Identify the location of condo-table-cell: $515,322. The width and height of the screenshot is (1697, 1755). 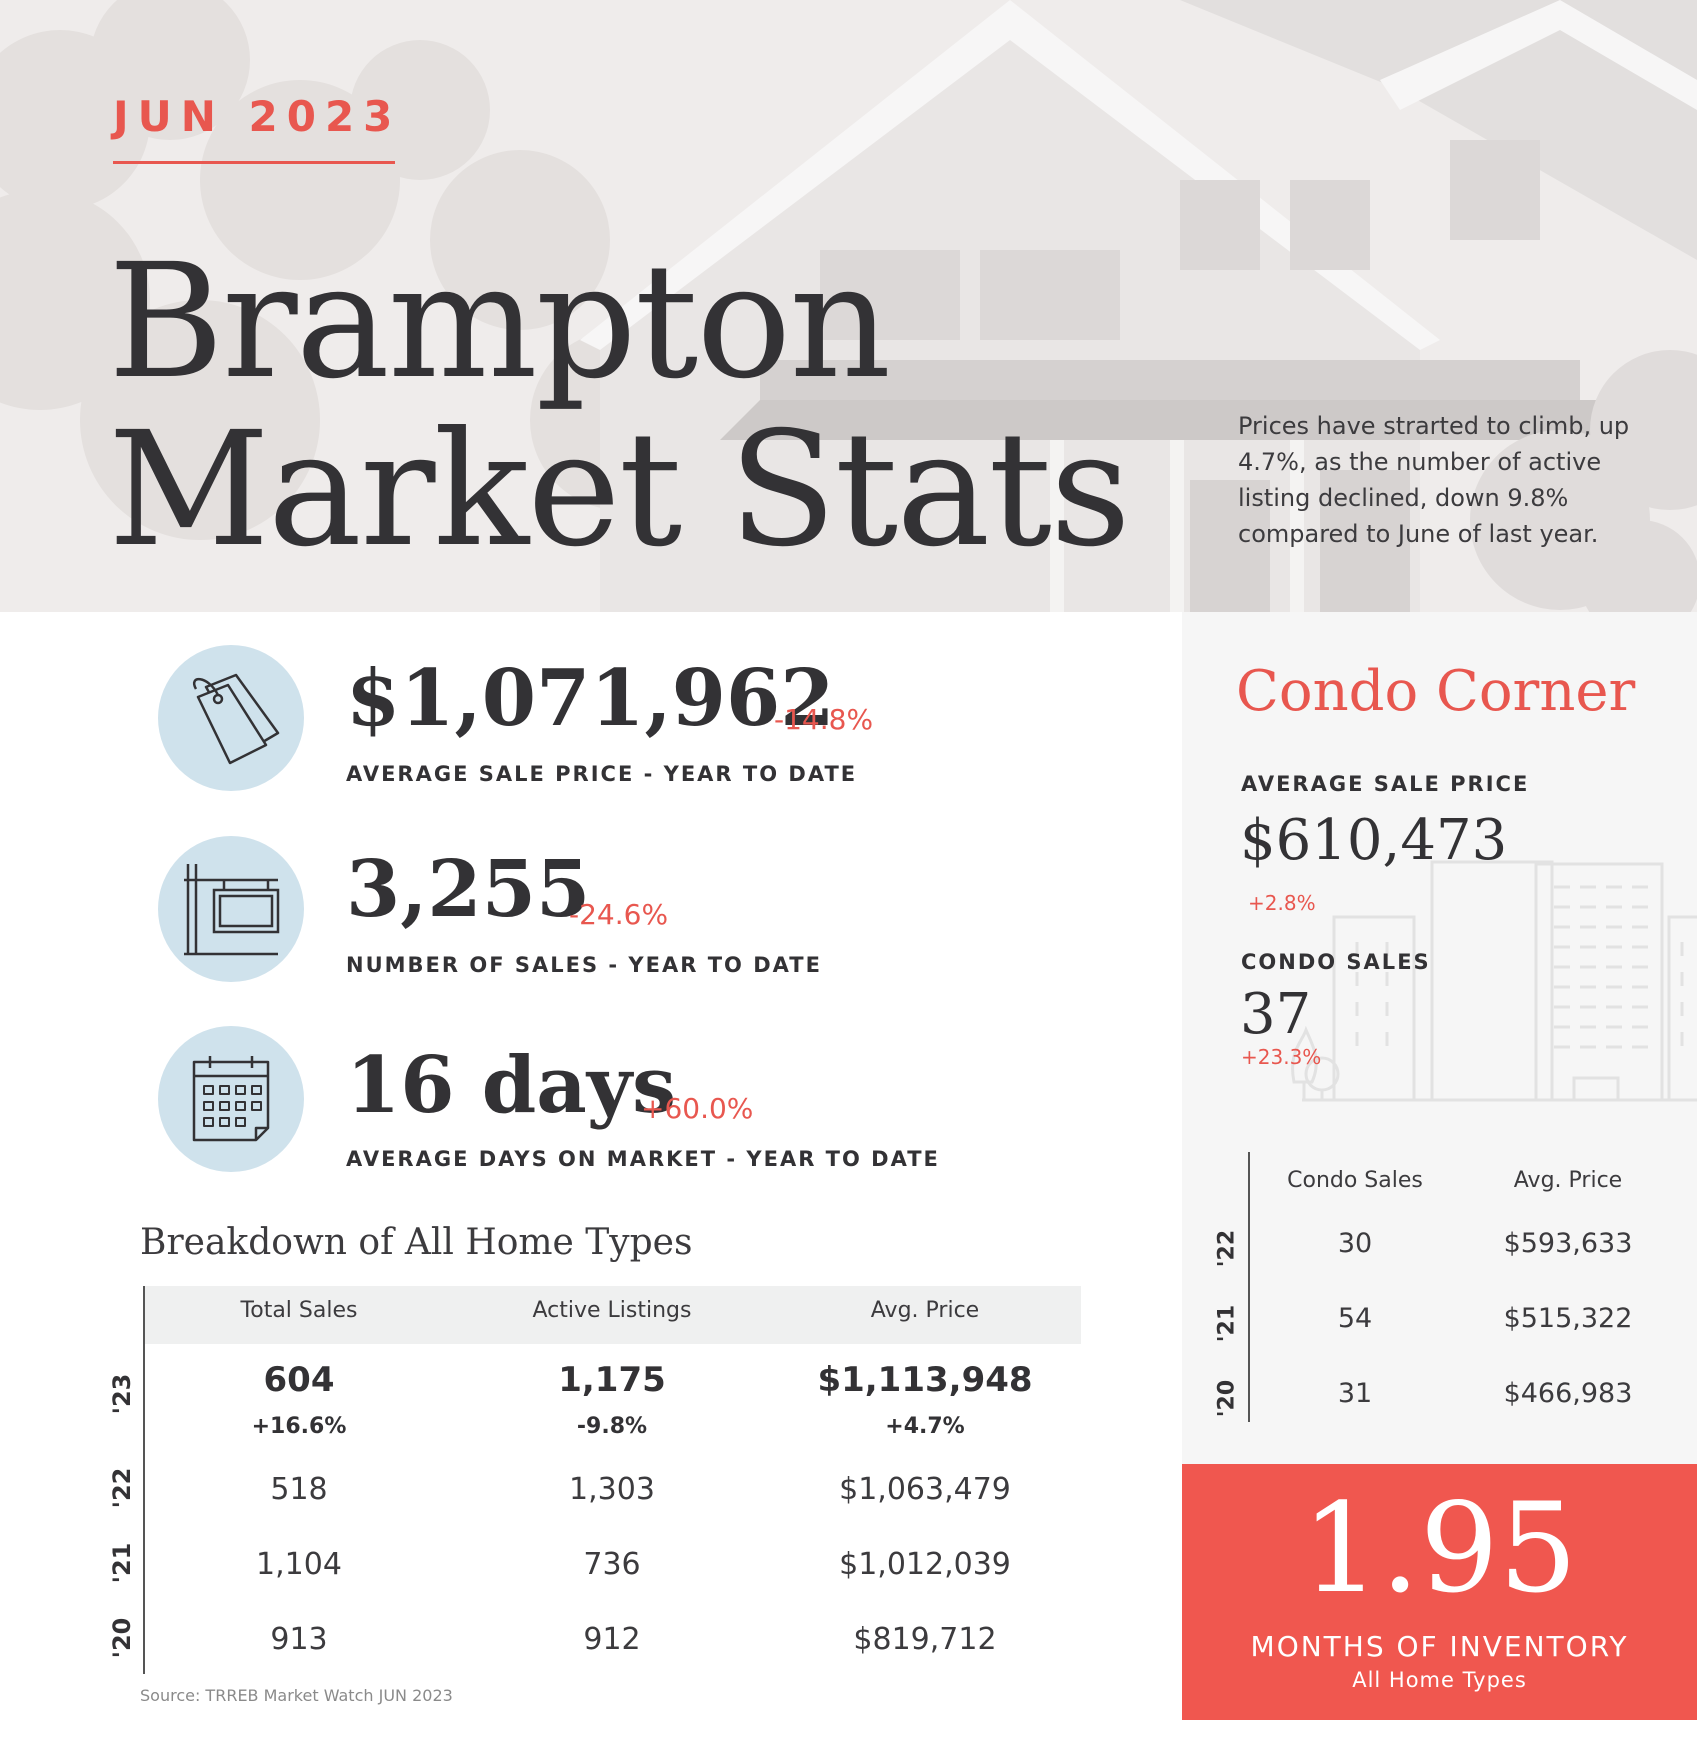
(1568, 1318).